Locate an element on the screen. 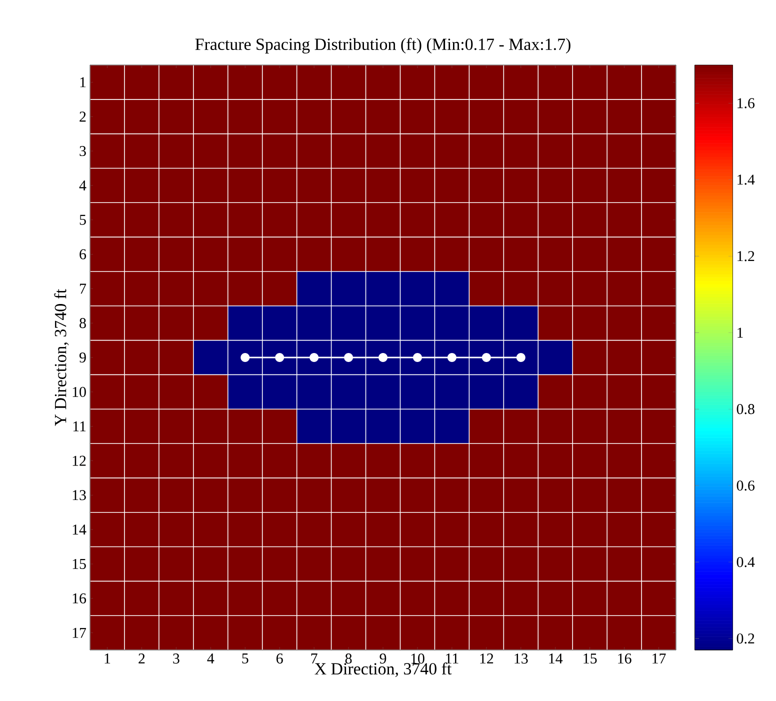  x-tick-label: 16 is located at coordinates (625, 659).